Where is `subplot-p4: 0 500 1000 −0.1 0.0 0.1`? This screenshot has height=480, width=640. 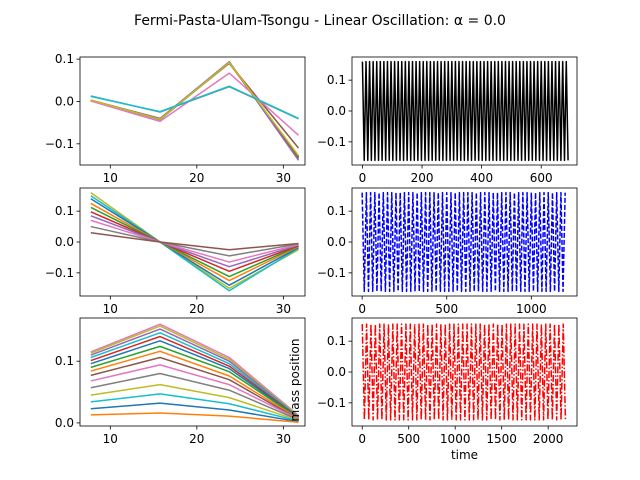
subplot-p4: 0 500 1000 −0.1 0.0 0.1 is located at coordinates (447, 251).